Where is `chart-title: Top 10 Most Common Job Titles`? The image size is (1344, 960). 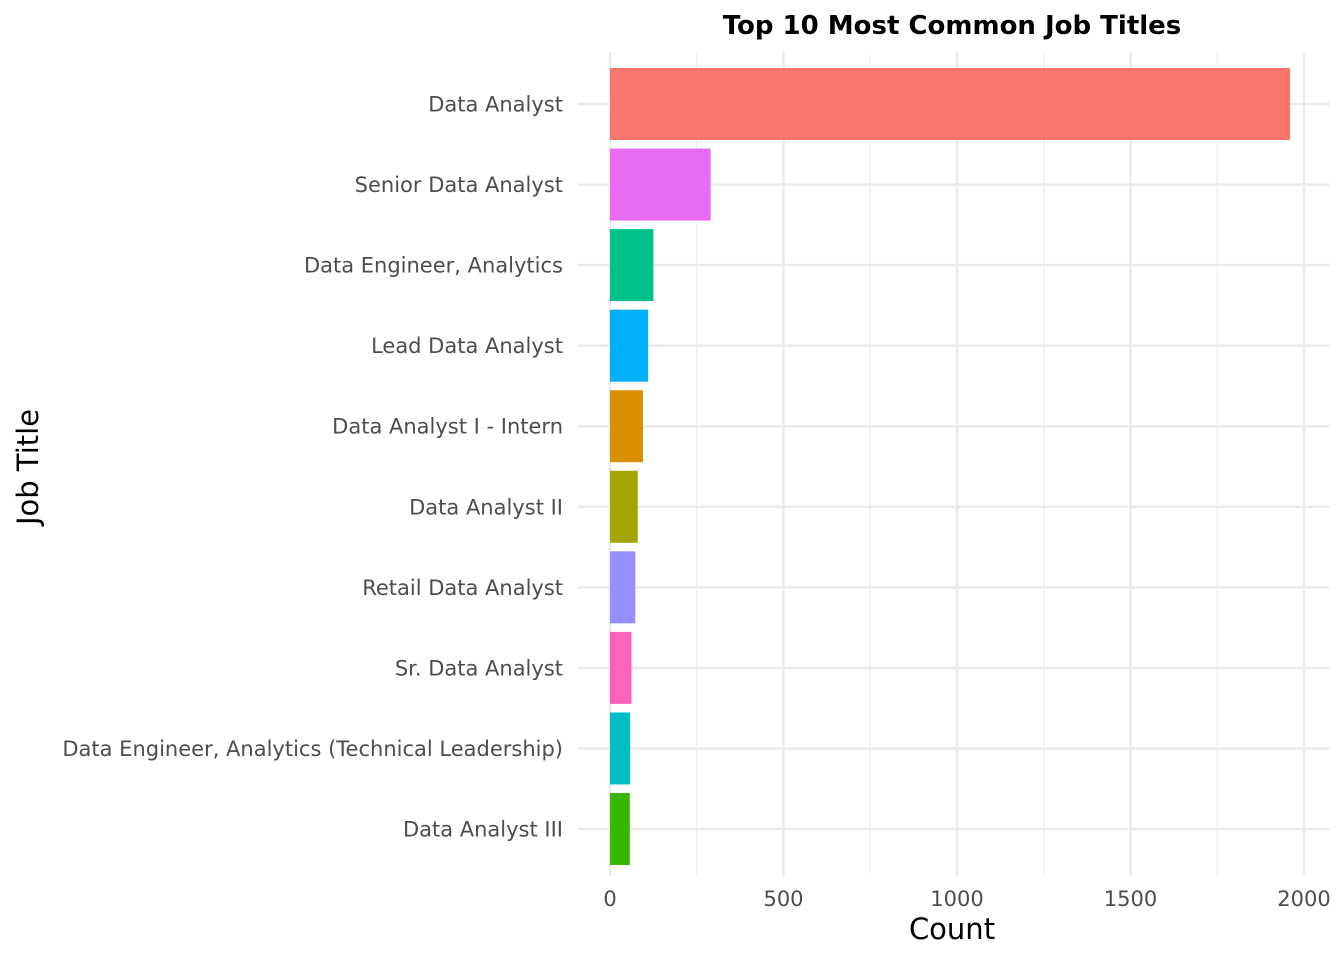 chart-title: Top 10 Most Common Job Titles is located at coordinates (952, 26).